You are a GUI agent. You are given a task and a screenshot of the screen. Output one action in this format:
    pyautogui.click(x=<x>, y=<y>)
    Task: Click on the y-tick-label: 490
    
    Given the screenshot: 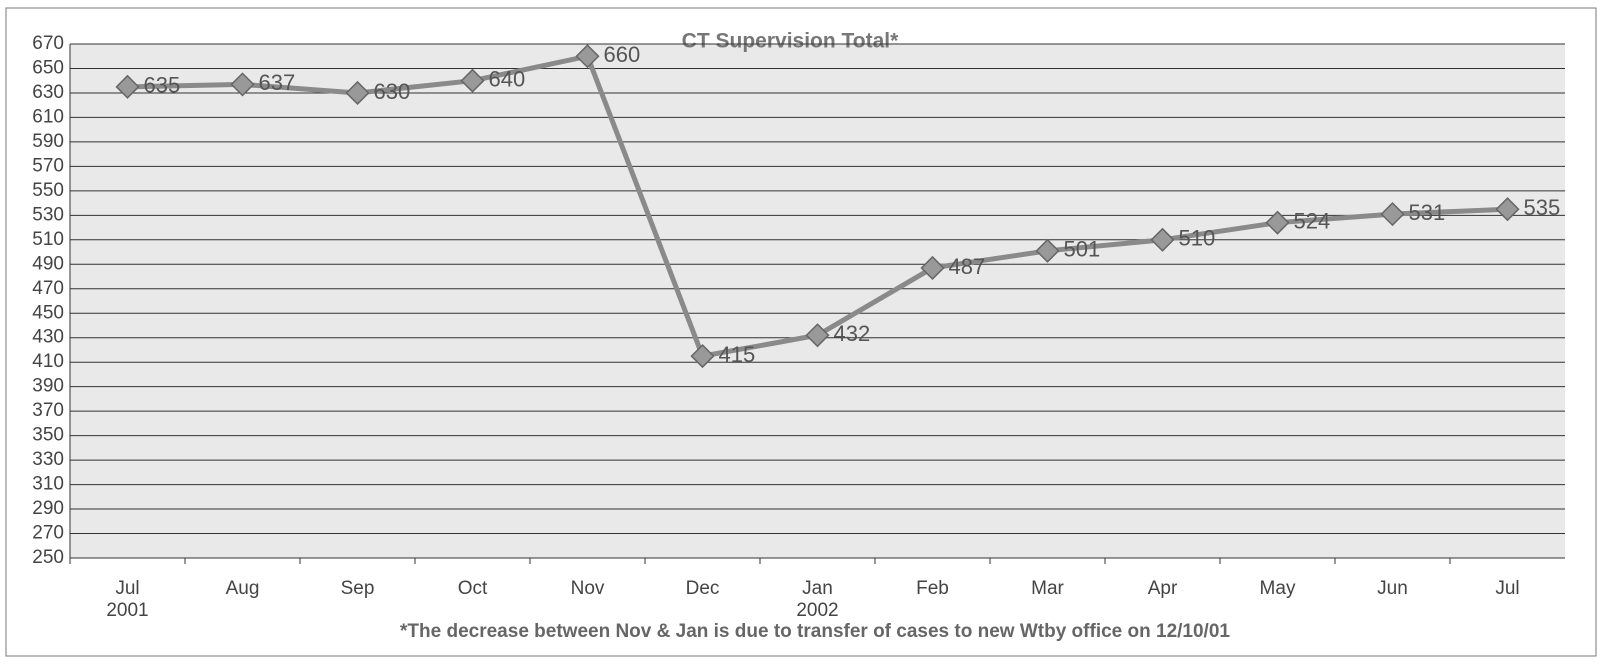 What is the action you would take?
    pyautogui.click(x=48, y=263)
    